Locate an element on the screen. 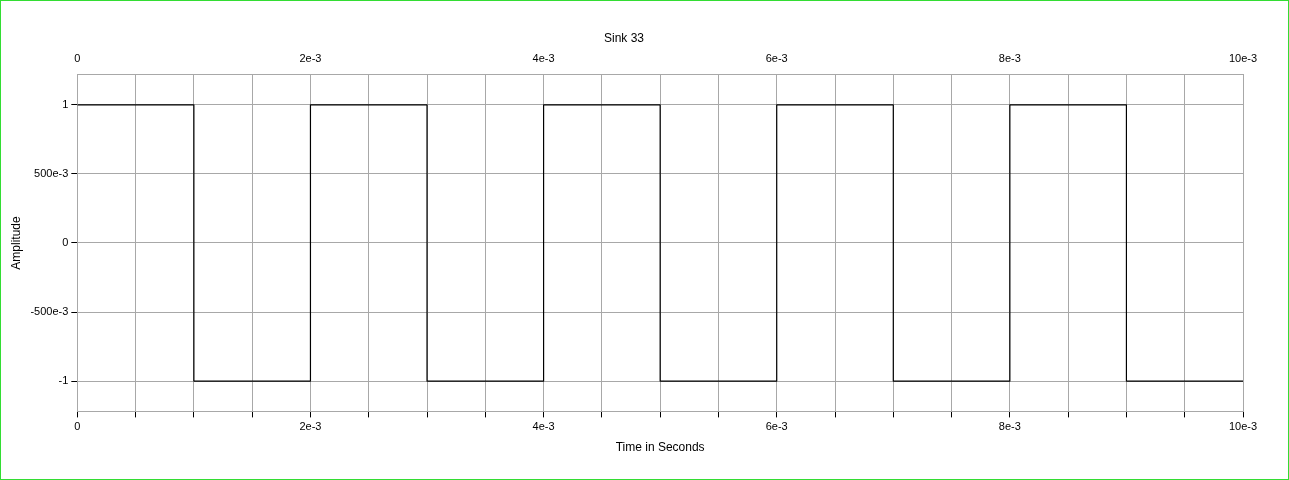 The width and height of the screenshot is (1289, 480). x-tick-label: 10e-3 is located at coordinates (1243, 426).